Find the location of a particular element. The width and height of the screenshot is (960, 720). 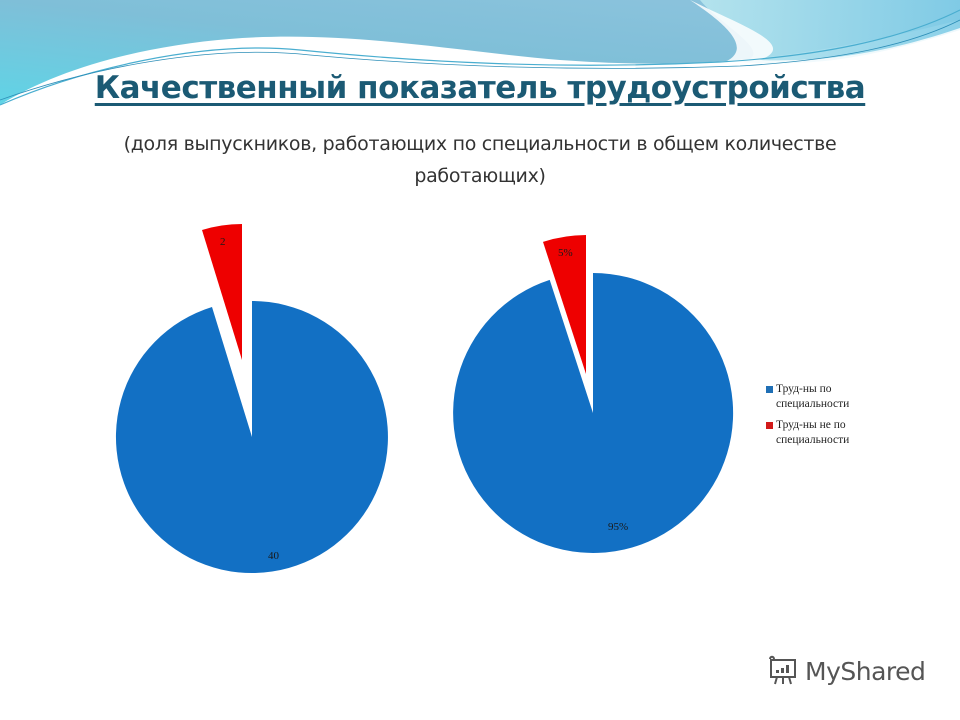

presentation-board-icon is located at coordinates (782, 670).